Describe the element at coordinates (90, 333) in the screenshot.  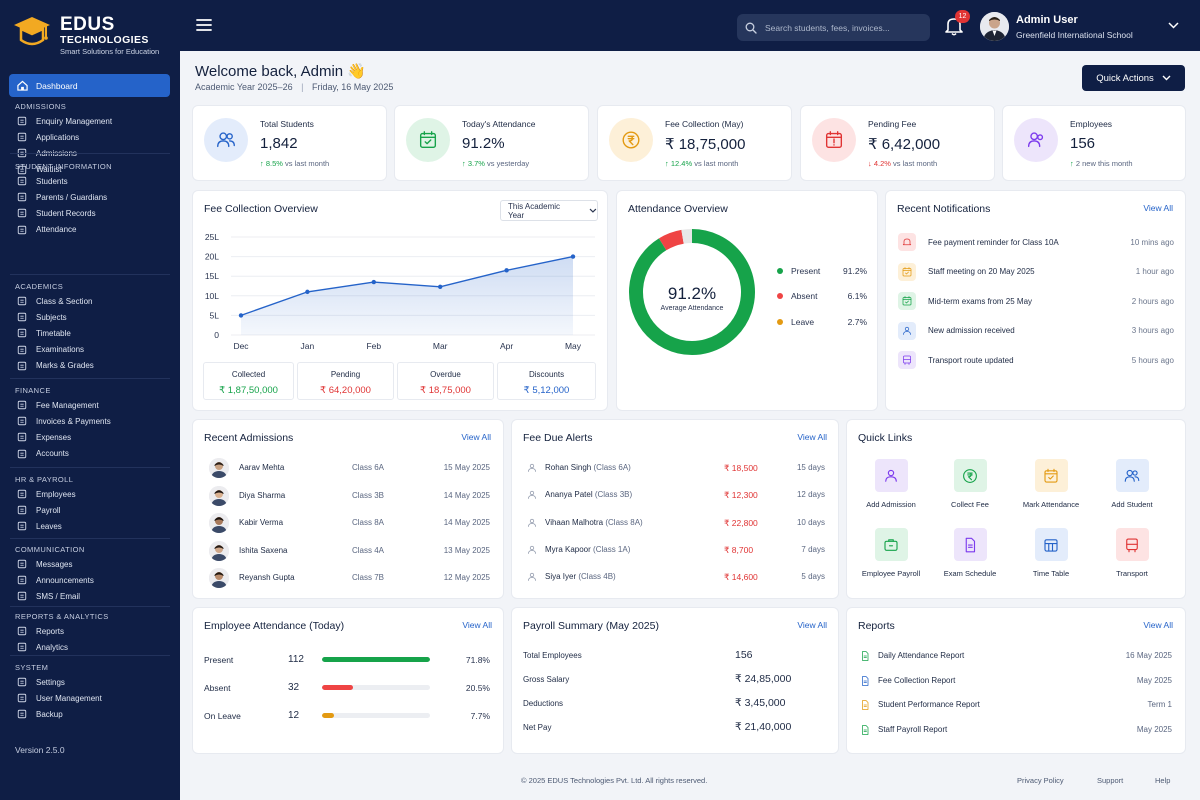
I see `sidebar-item-timetable: Timetable` at that location.